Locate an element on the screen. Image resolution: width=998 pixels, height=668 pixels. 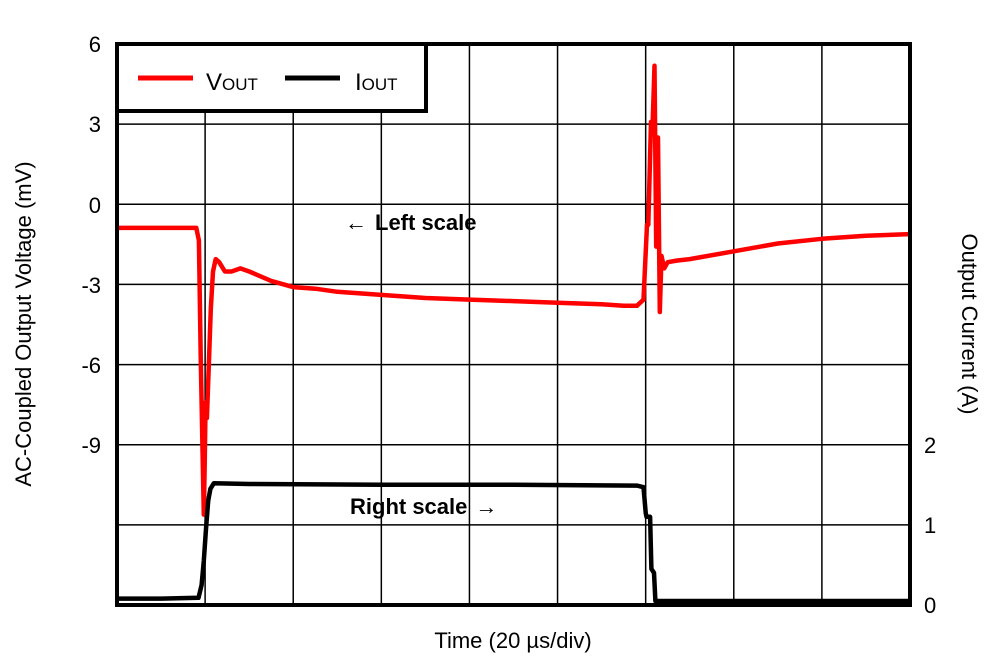
left-tick: 6 is located at coordinates (95, 44).